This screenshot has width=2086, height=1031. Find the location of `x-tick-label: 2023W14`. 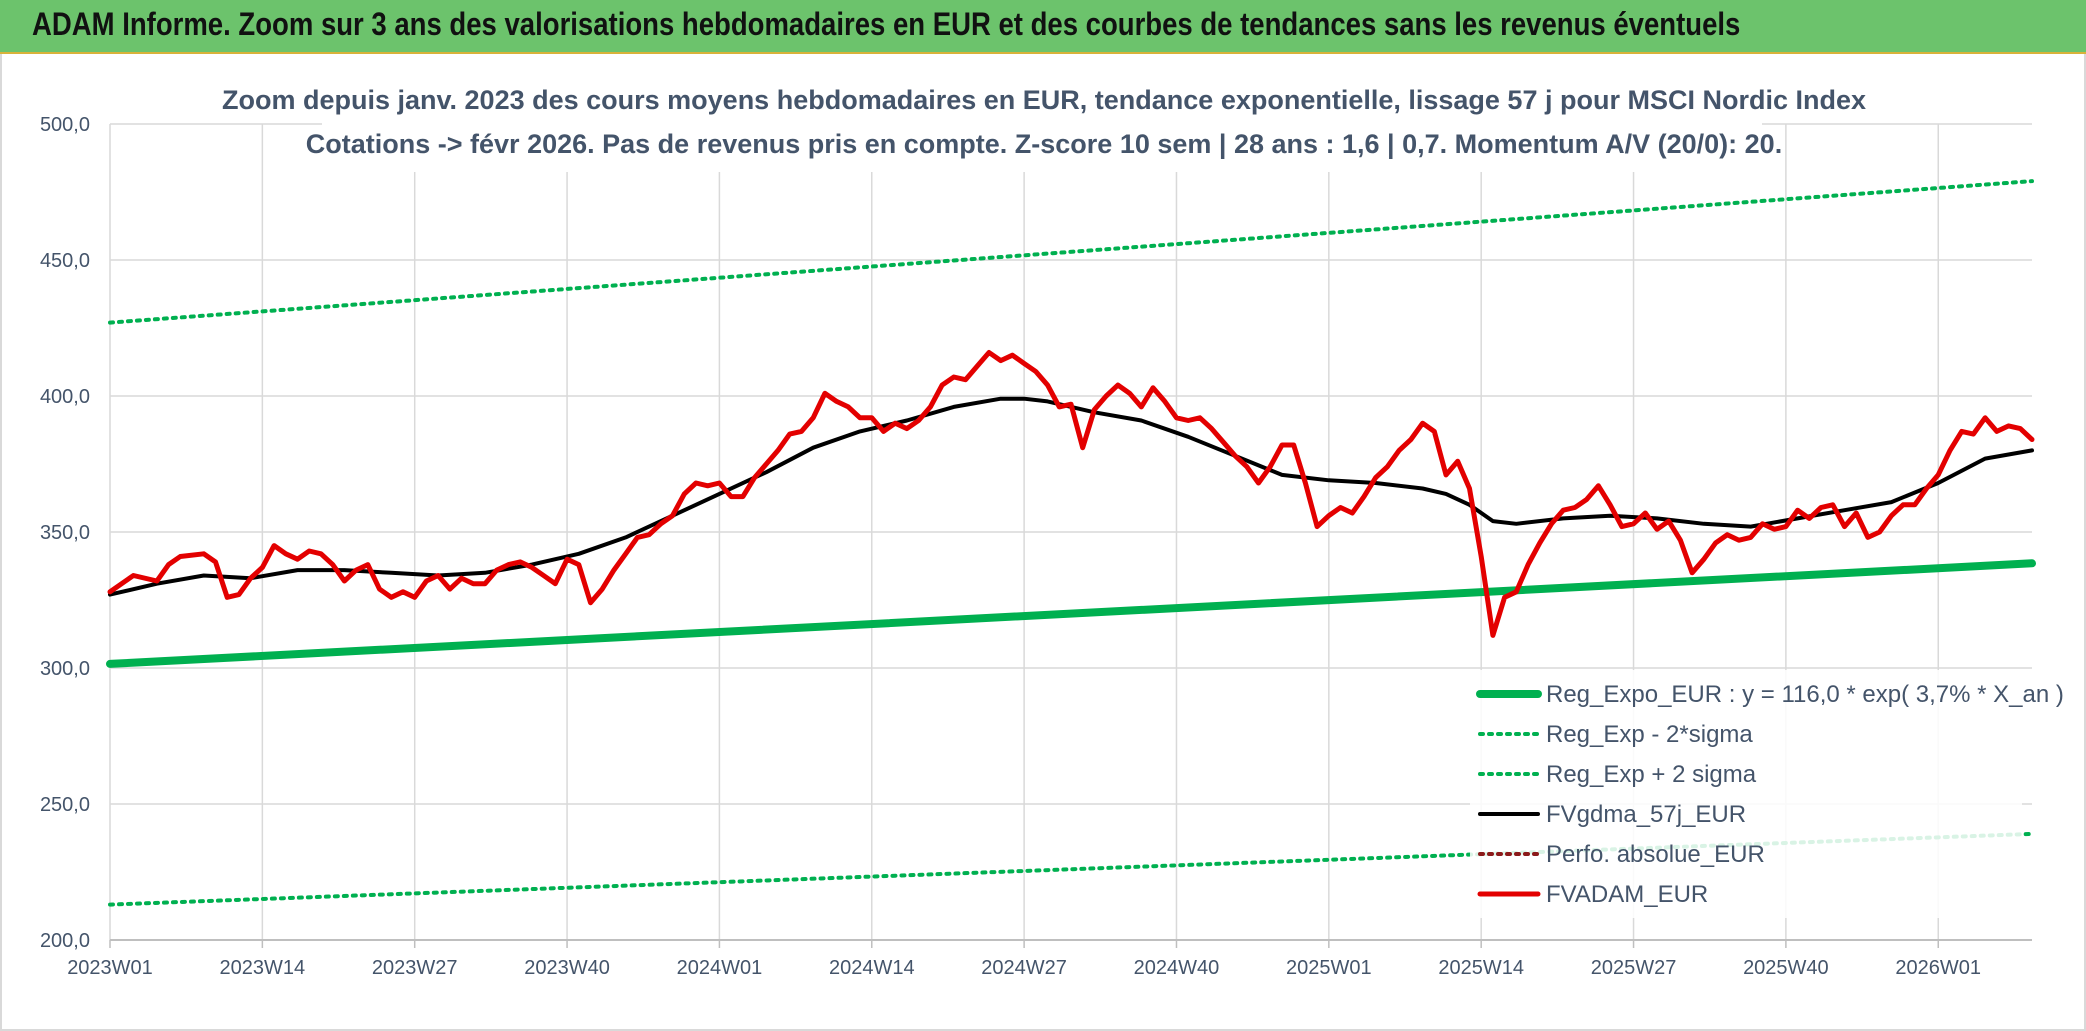

x-tick-label: 2023W14 is located at coordinates (263, 968).